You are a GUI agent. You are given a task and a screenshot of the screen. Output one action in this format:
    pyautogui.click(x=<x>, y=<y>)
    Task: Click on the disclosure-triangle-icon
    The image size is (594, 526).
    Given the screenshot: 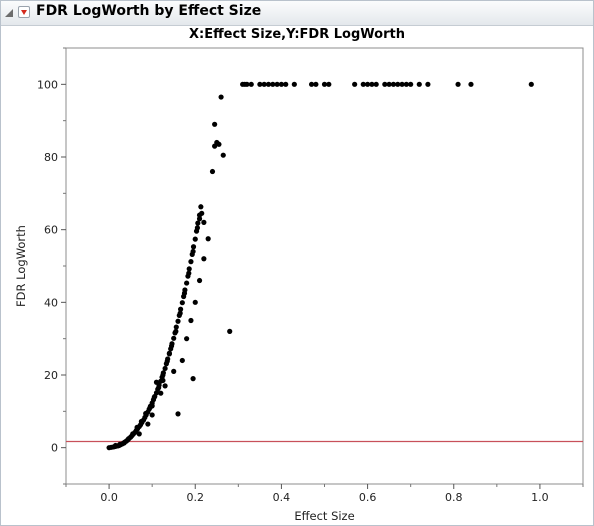 What is the action you would take?
    pyautogui.click(x=9, y=13)
    